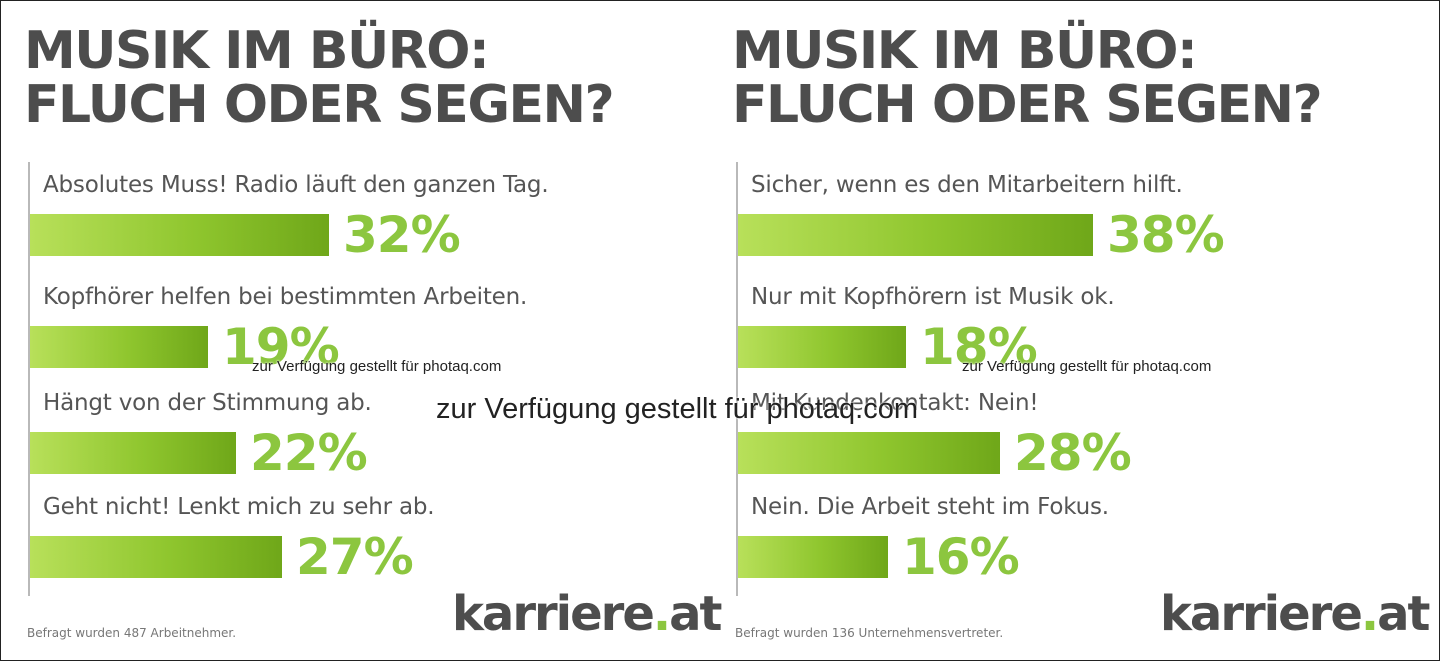  I want to click on bar-label: Nur mit Kopfhörern ist Musik ok., so click(933, 297).